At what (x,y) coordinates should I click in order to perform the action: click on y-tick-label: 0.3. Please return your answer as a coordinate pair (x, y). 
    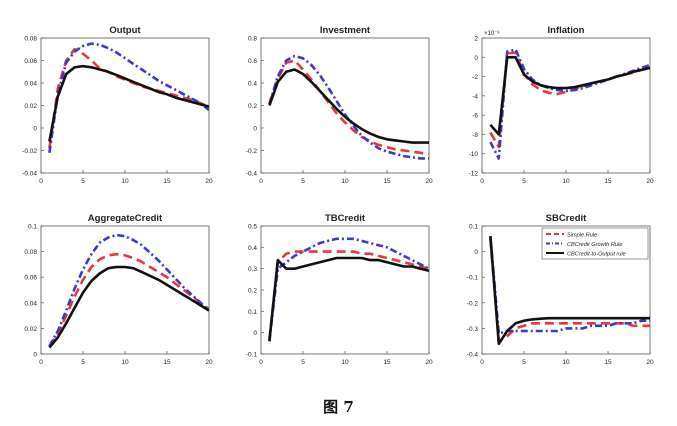
    Looking at the image, I should click on (252, 269).